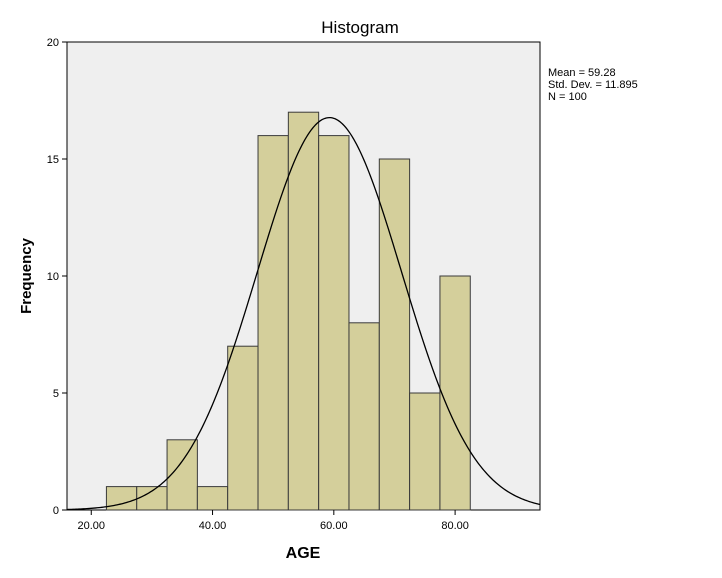  Describe the element at coordinates (359, 27) in the screenshot. I see `chart-title: Histogram` at that location.